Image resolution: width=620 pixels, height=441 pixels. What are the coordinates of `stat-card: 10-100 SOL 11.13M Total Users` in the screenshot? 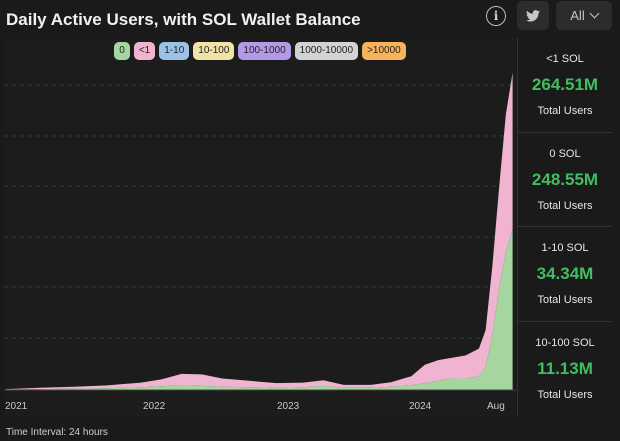 It's located at (565, 369).